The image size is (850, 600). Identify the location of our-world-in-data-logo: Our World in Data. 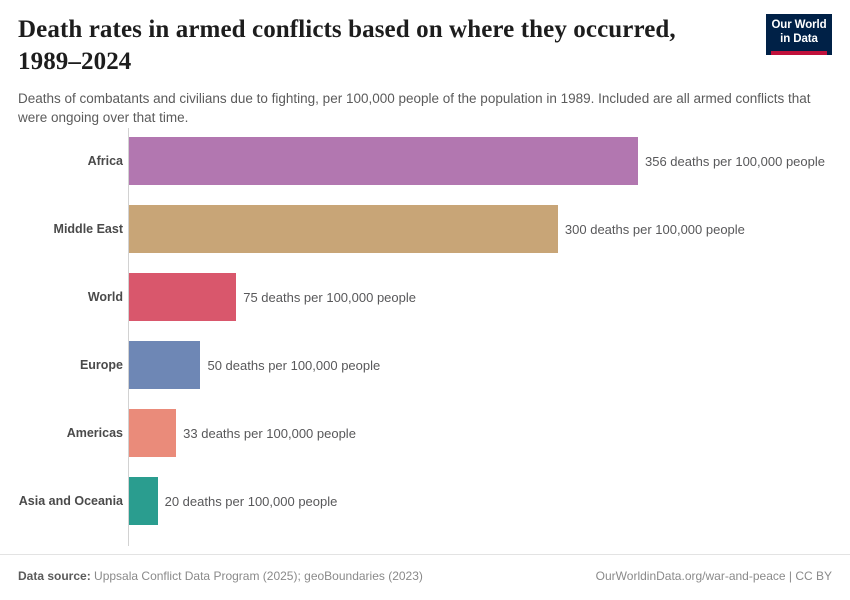
(799, 35).